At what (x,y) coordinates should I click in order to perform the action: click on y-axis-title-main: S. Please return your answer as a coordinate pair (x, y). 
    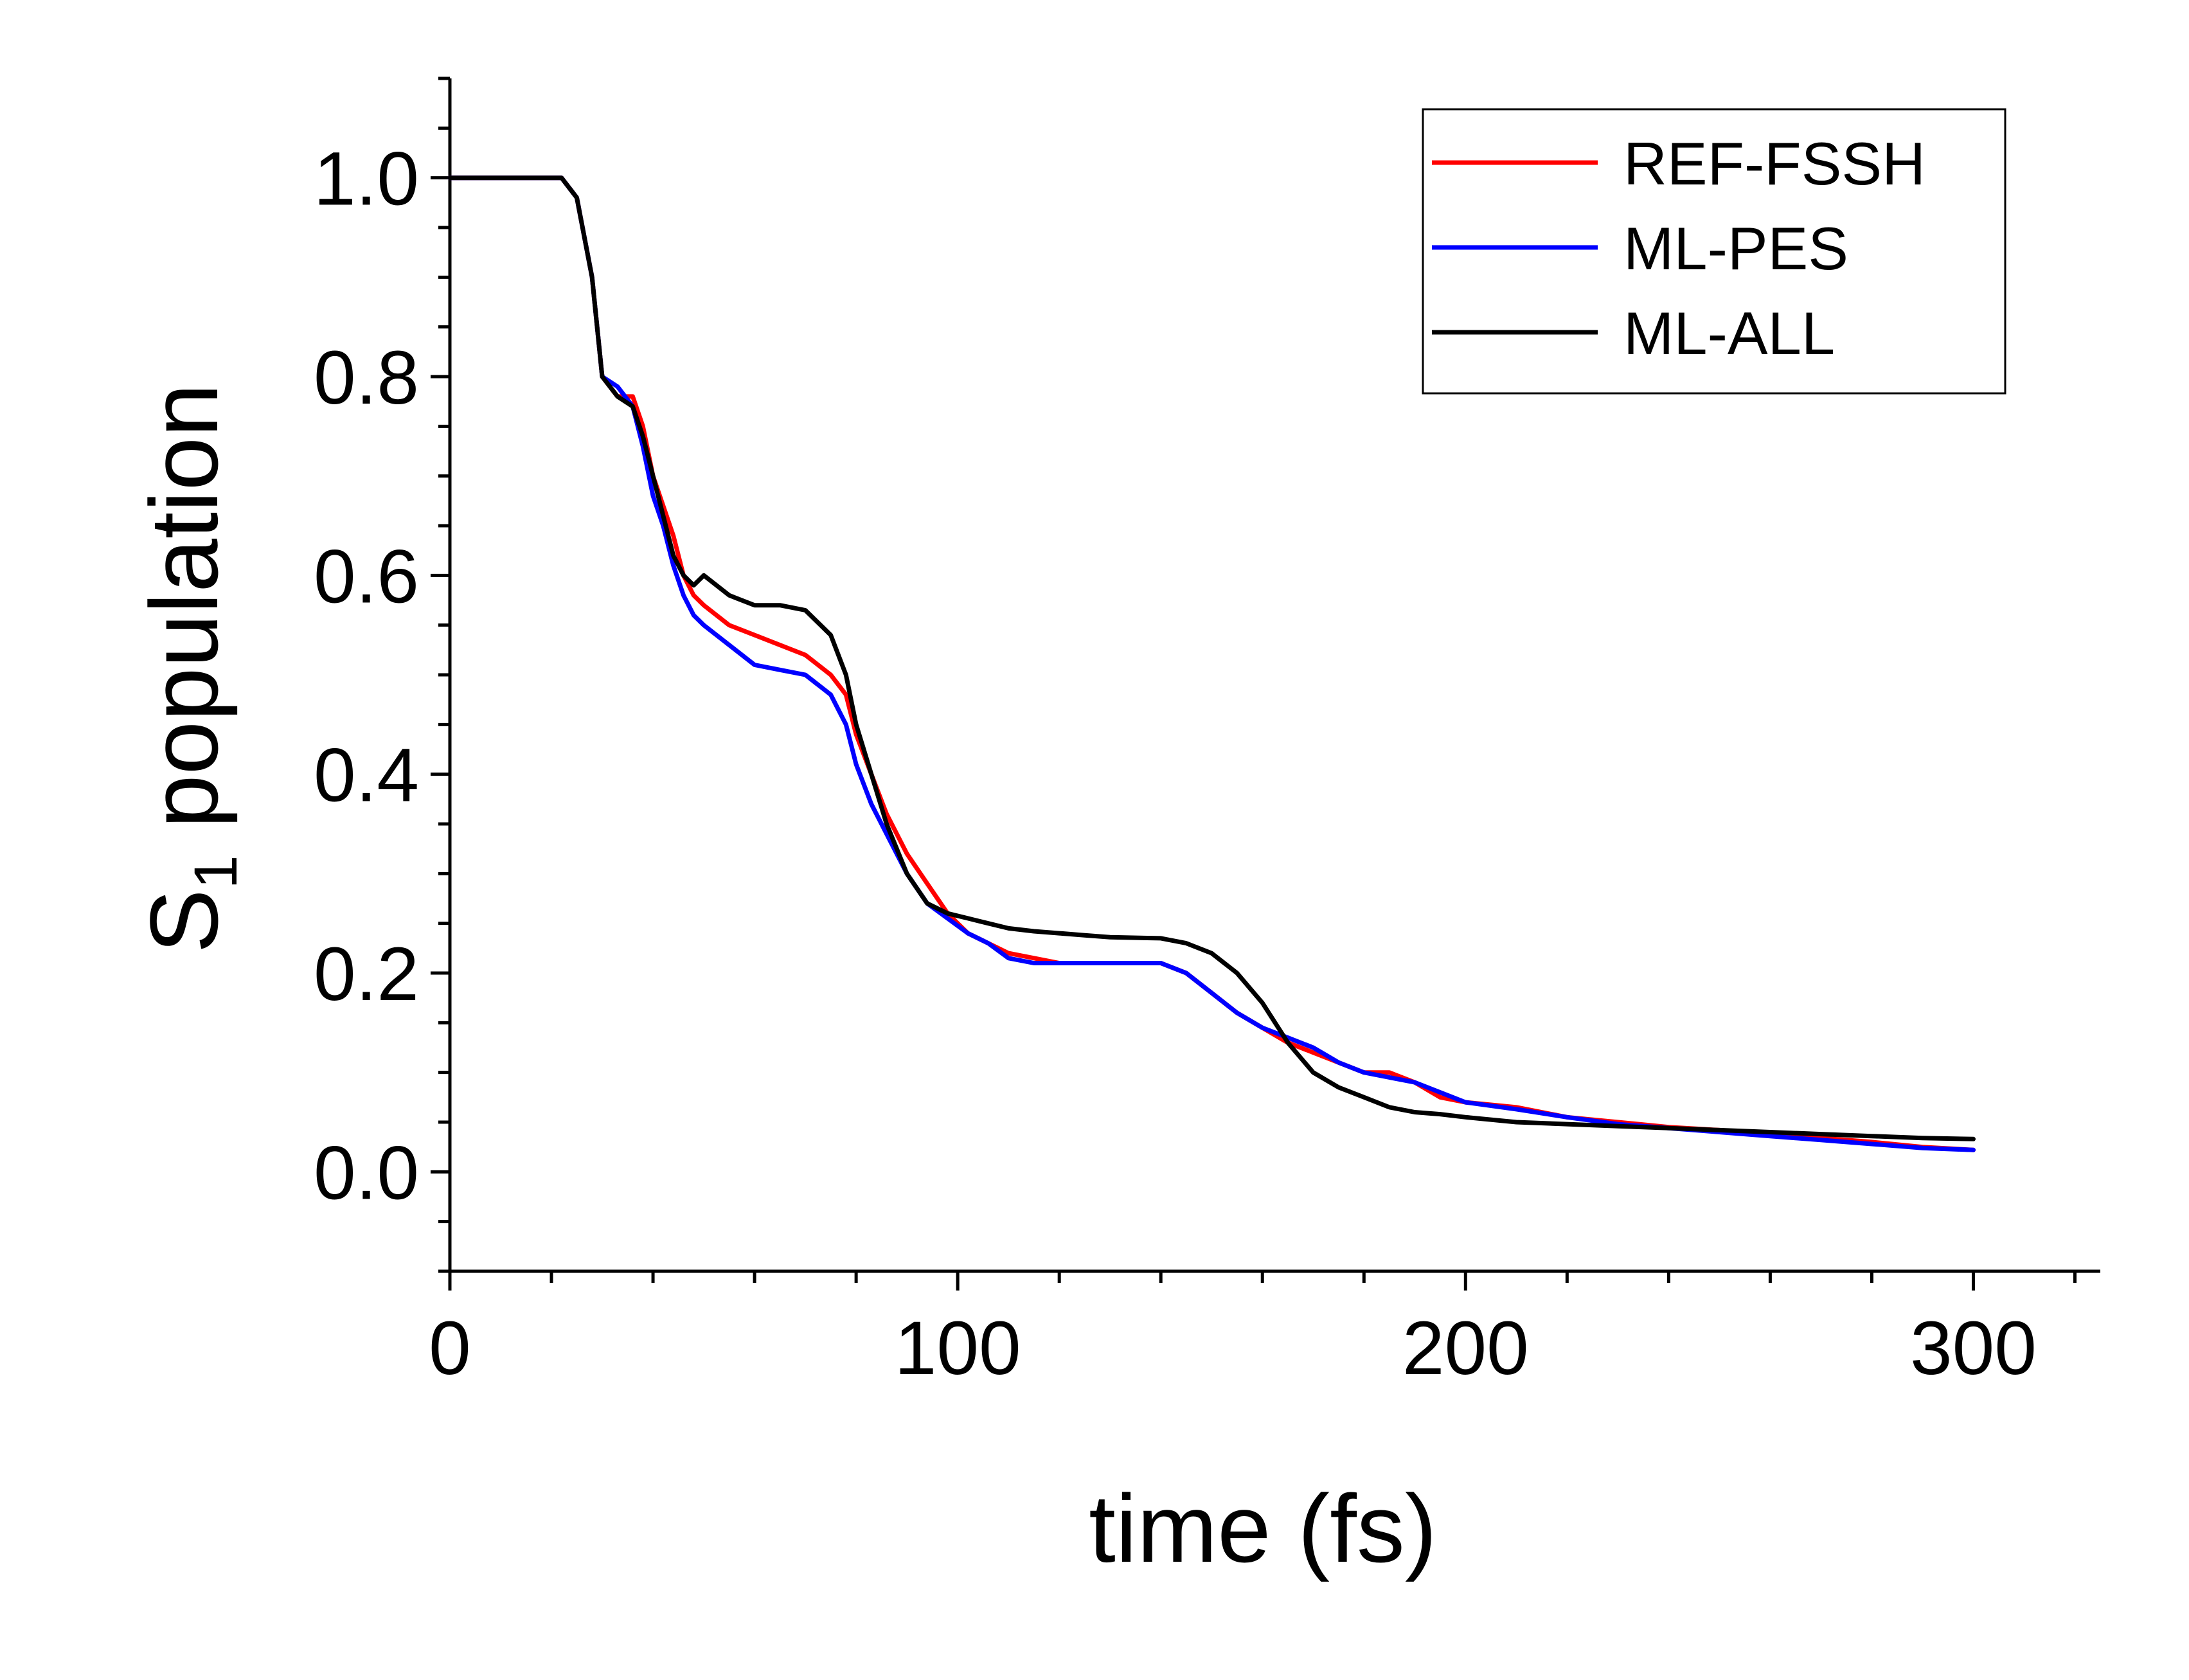
    Looking at the image, I should click on (184, 921).